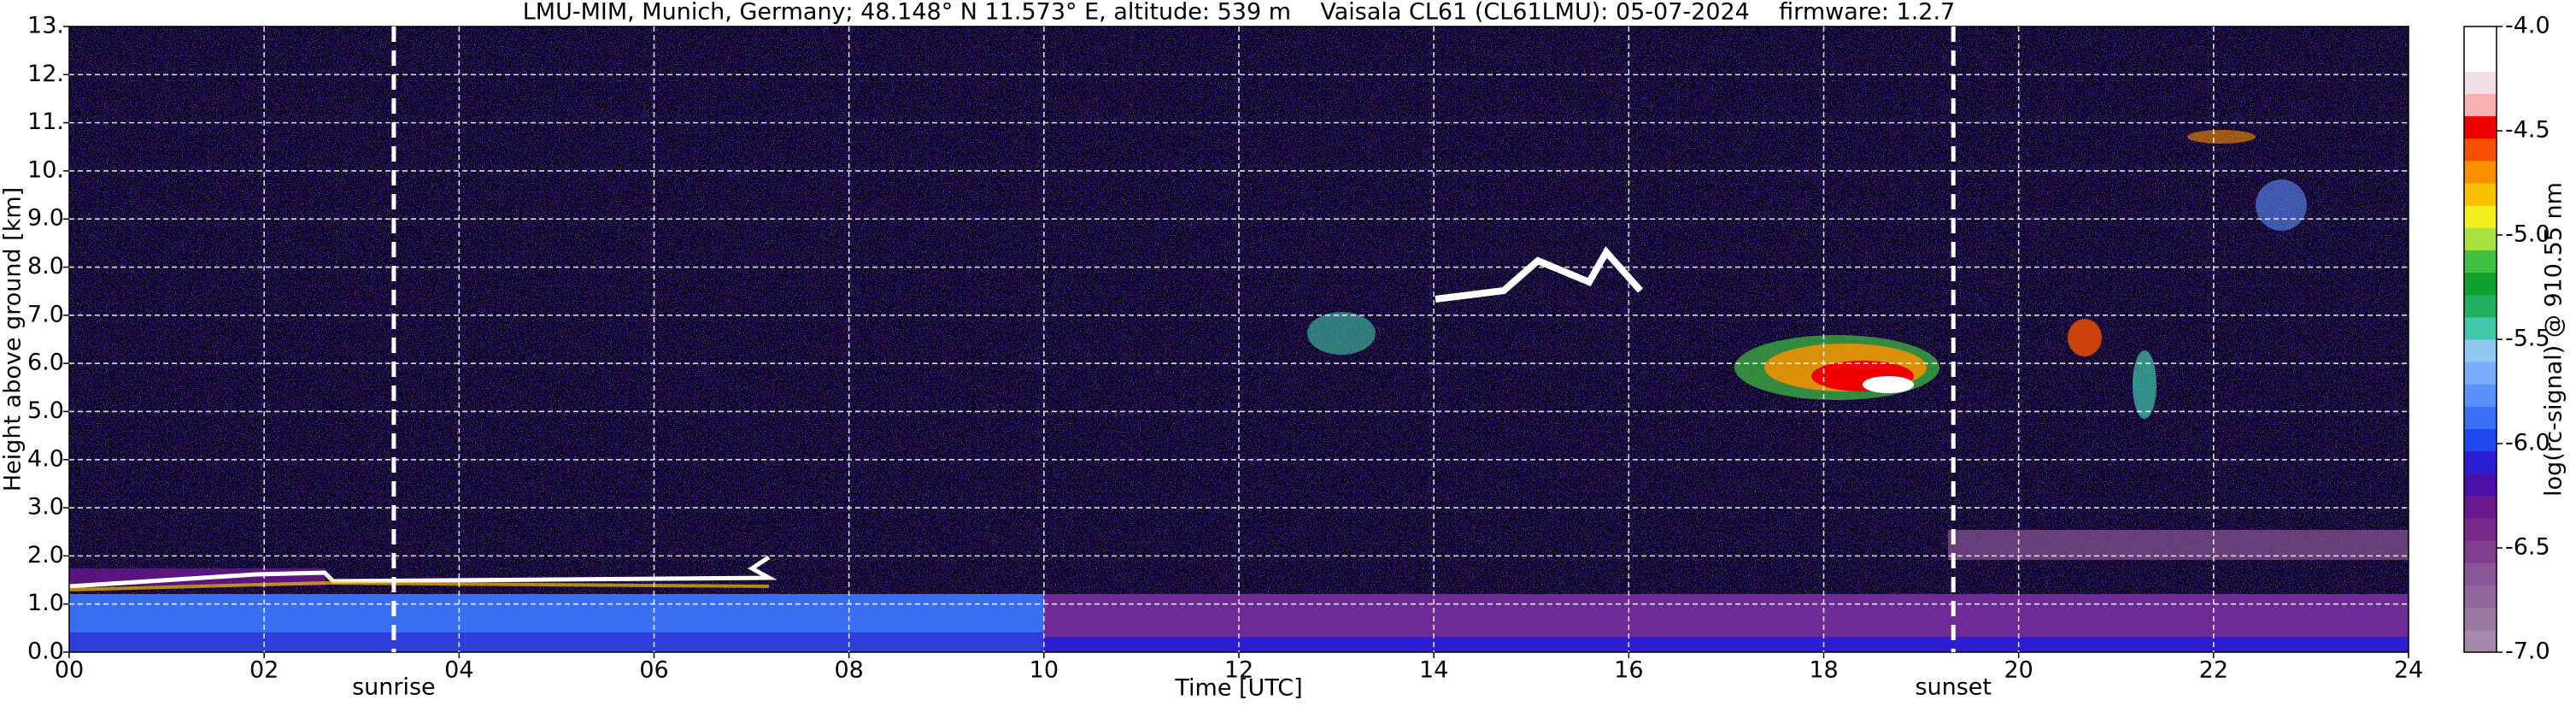  I want to click on colorbar-tick-label: -5.0, so click(2527, 234).